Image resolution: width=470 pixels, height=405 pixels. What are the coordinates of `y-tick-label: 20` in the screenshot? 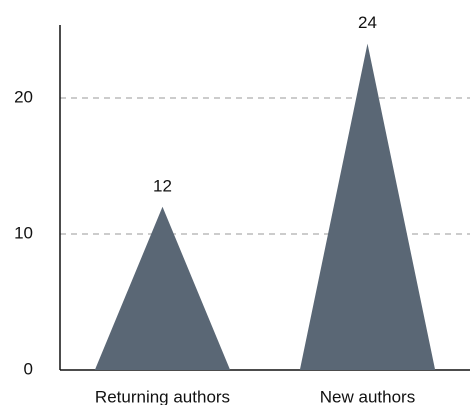 It's located at (23, 96).